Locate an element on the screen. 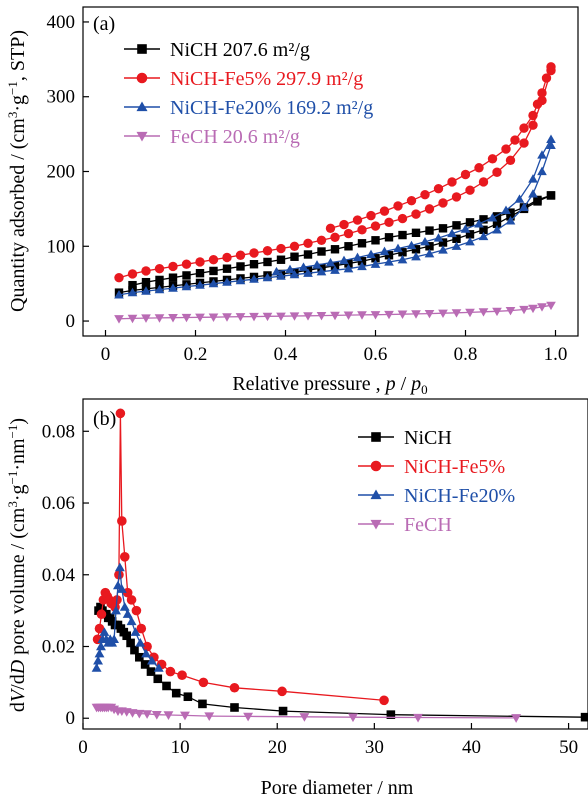 This screenshot has height=800, width=588. panel-a-x-axis-label-p: p is located at coordinates (390, 384).